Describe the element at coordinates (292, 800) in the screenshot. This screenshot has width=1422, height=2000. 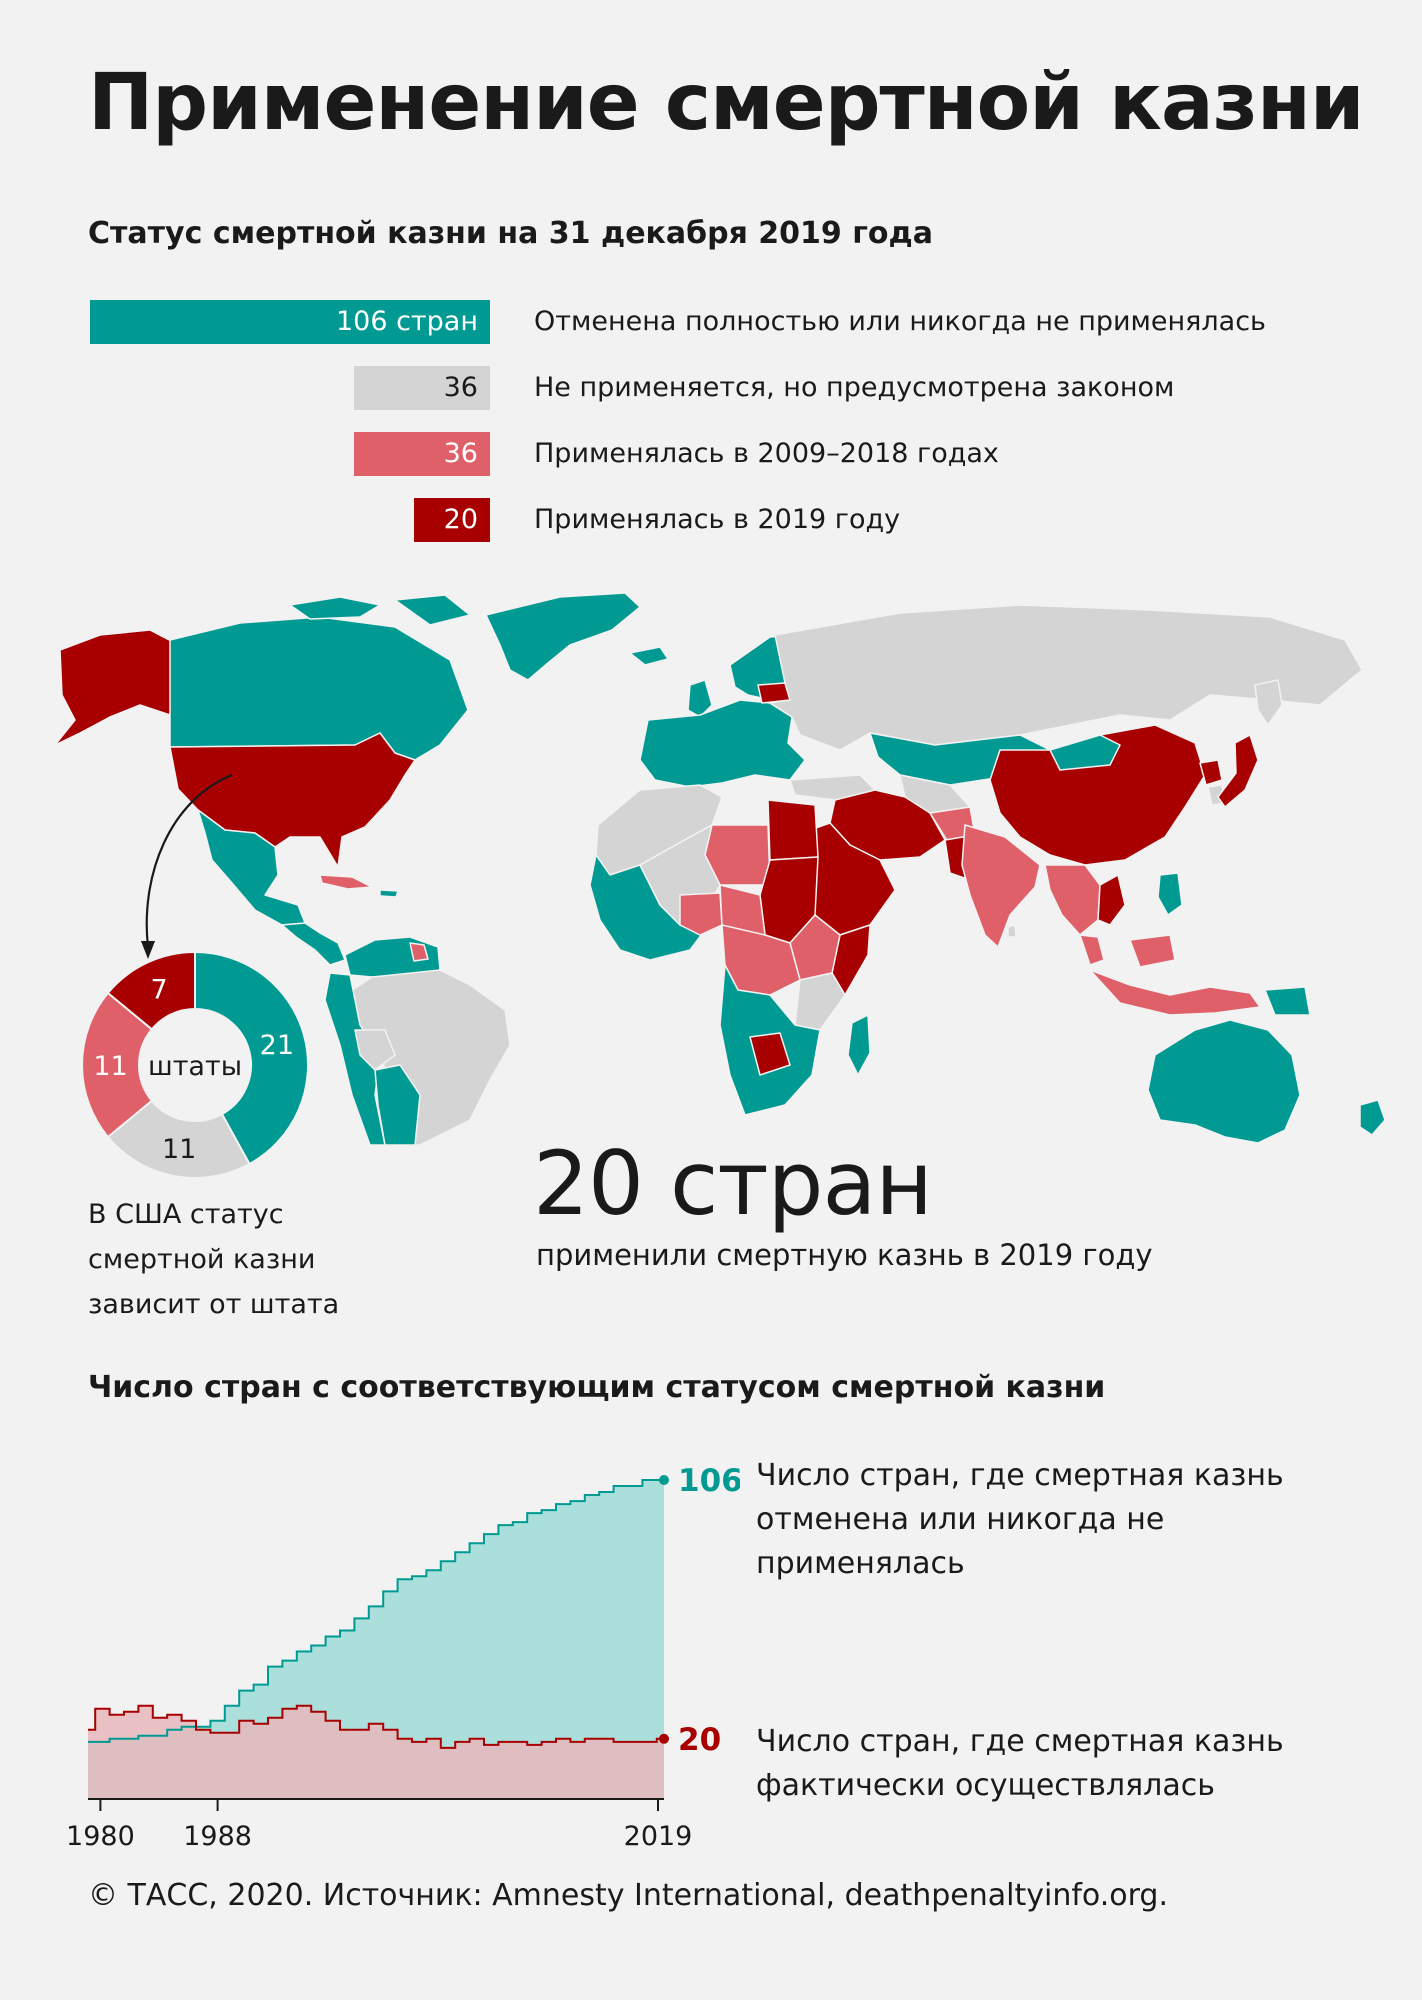
I see `map-usa` at that location.